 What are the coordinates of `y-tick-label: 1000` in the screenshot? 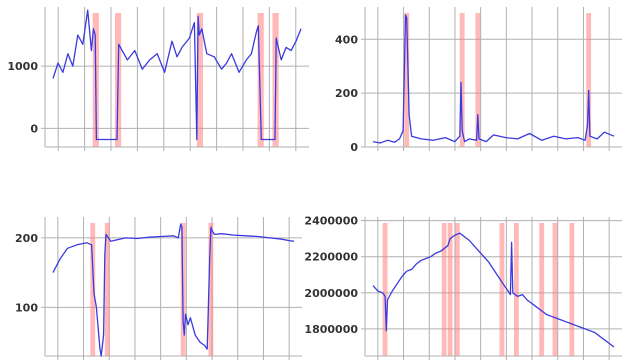 It's located at (22, 66).